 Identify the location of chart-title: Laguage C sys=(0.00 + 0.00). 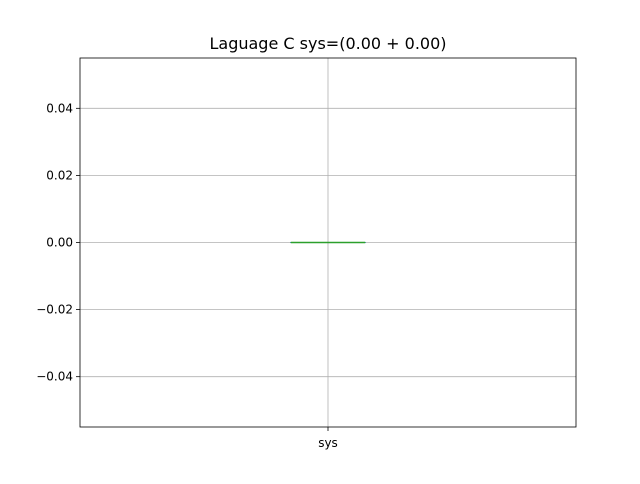
(327, 43).